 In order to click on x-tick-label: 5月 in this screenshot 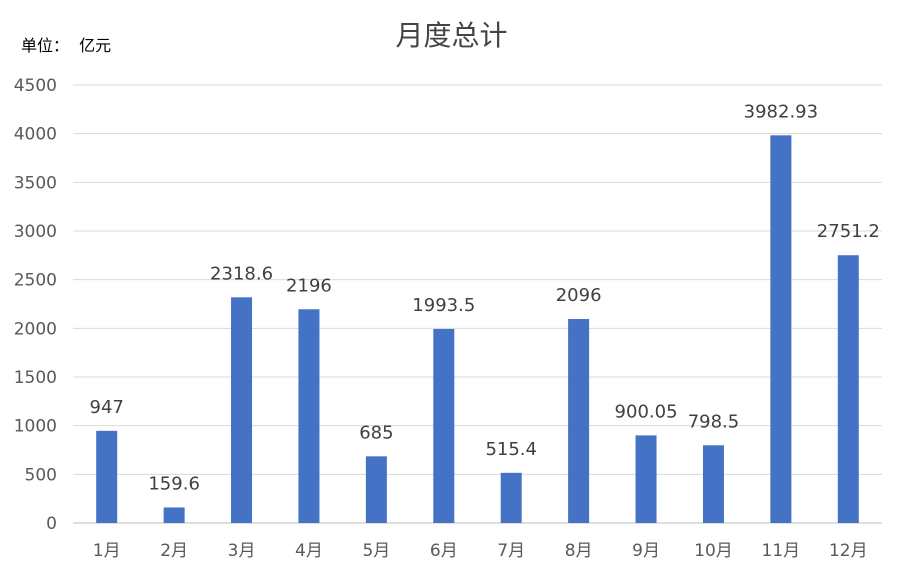, I will do `click(376, 551)`.